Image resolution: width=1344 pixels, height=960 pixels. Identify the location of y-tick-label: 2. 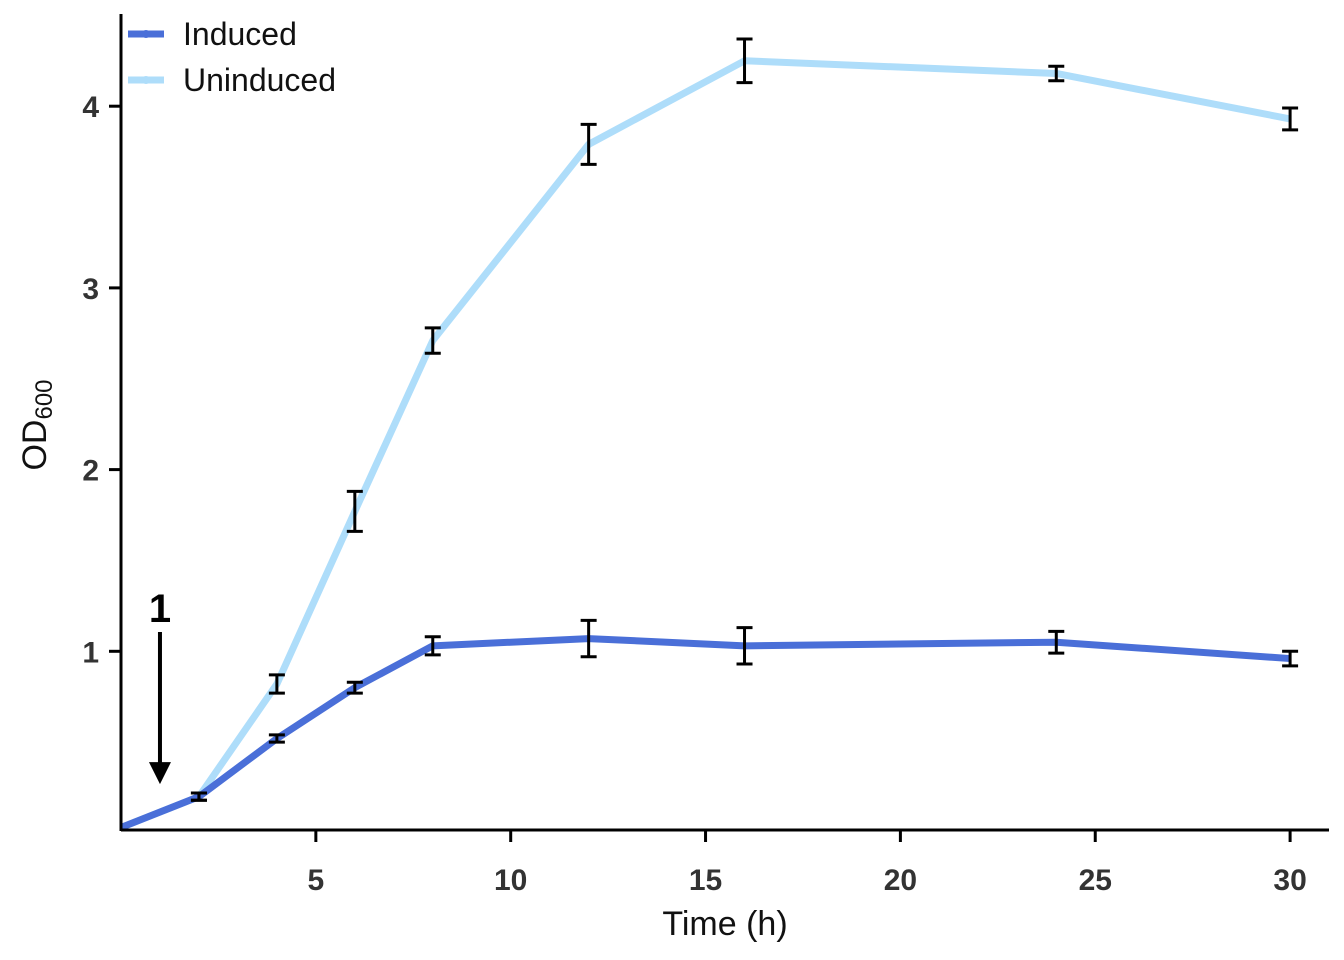
(90, 471).